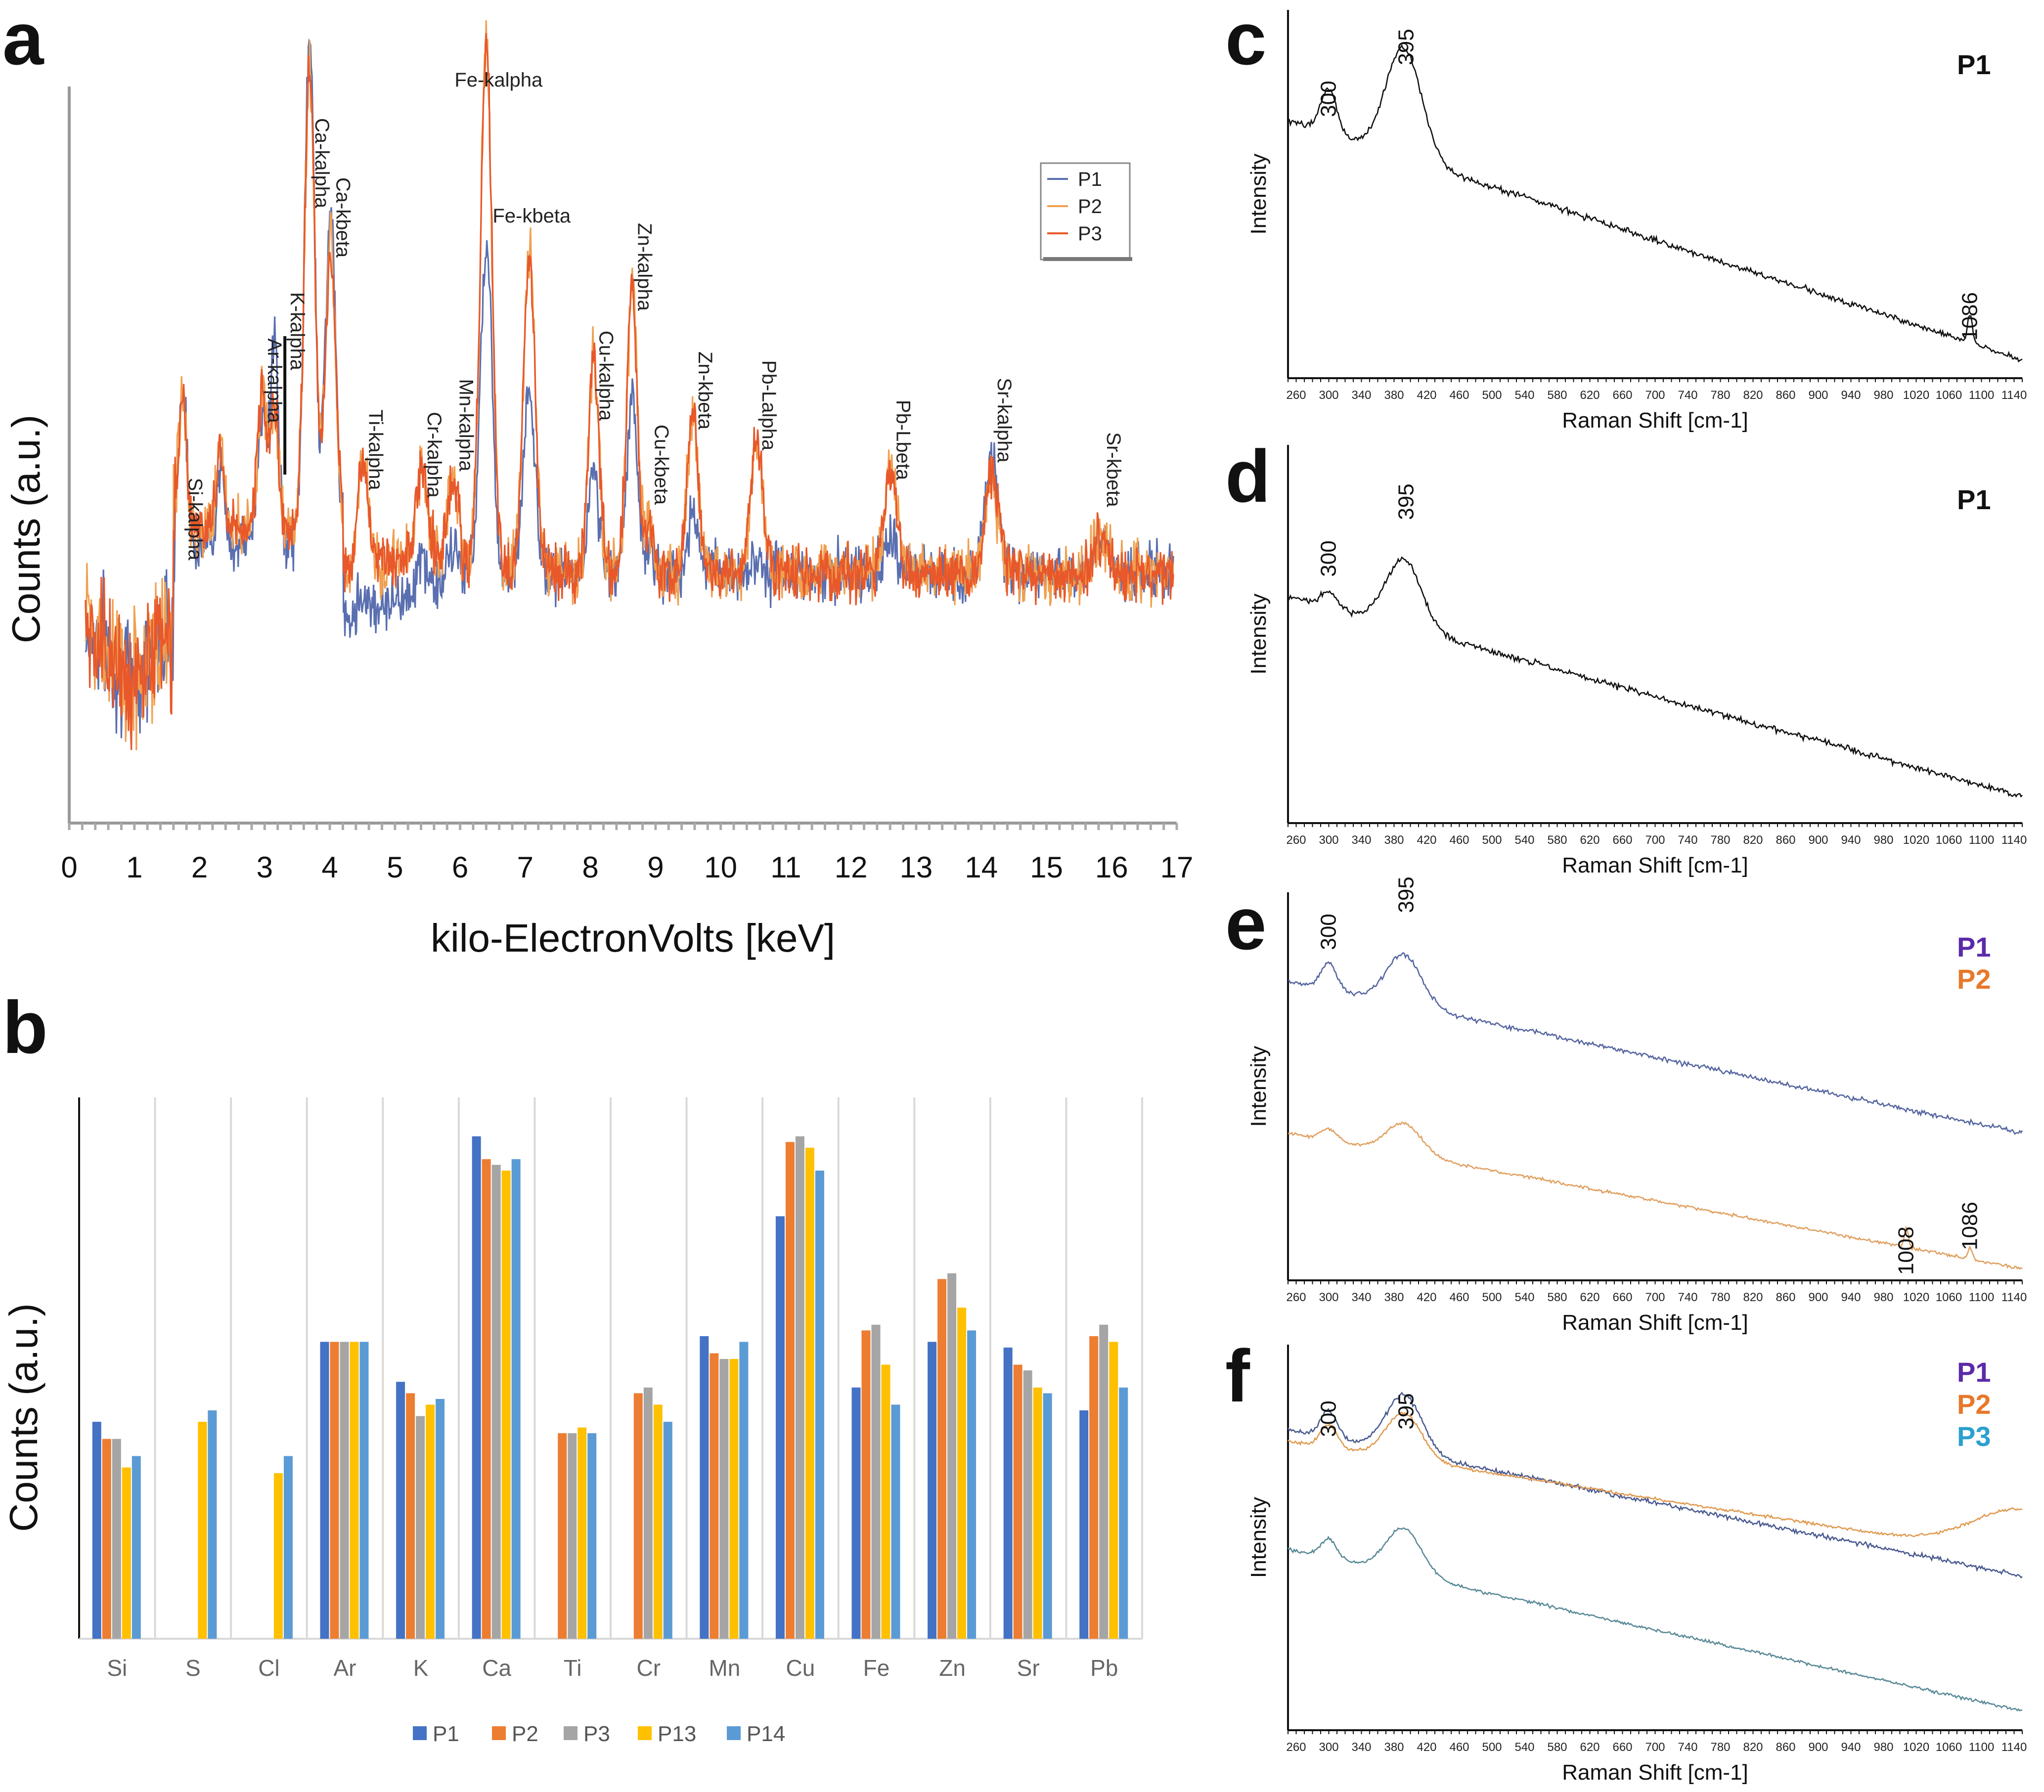  What do you see at coordinates (769, 406) in the screenshot?
I see `annotation: Pb-Lalpha` at bounding box center [769, 406].